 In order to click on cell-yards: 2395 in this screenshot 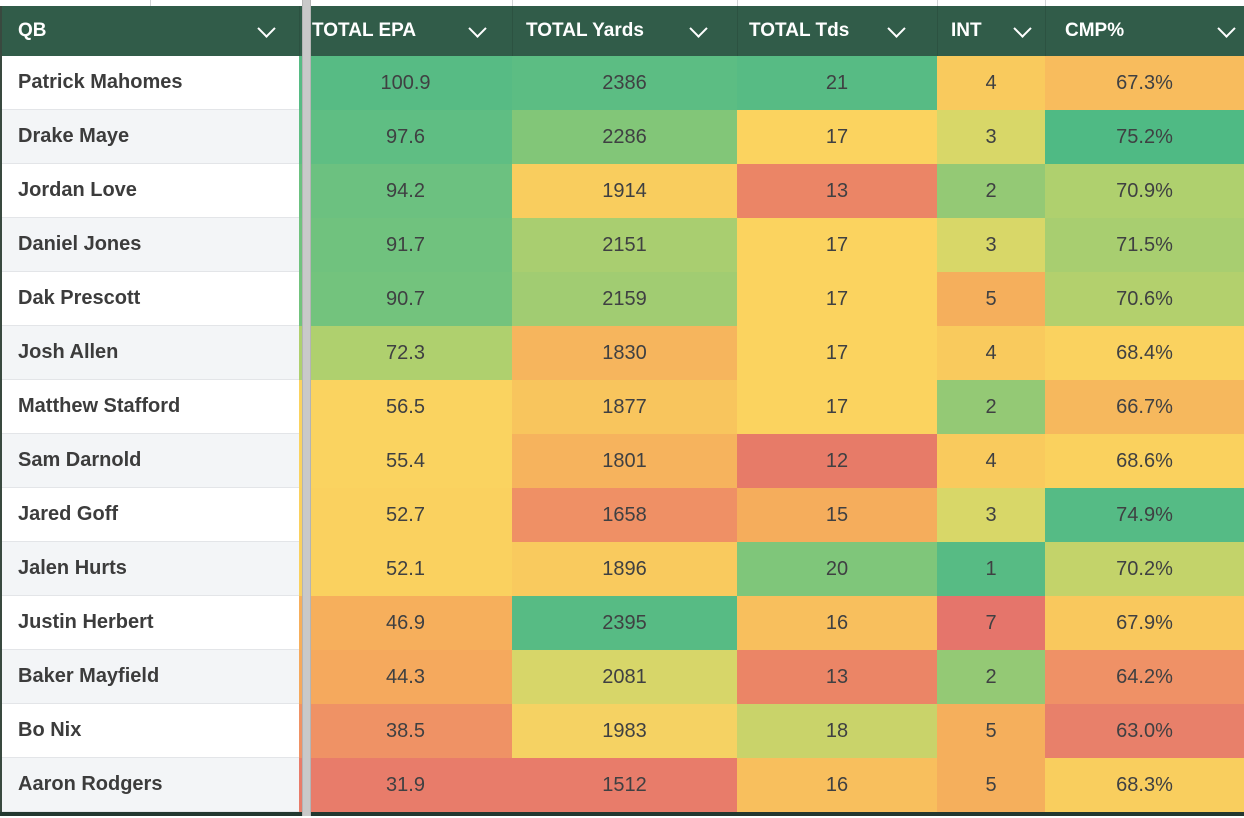, I will do `click(624, 623)`.